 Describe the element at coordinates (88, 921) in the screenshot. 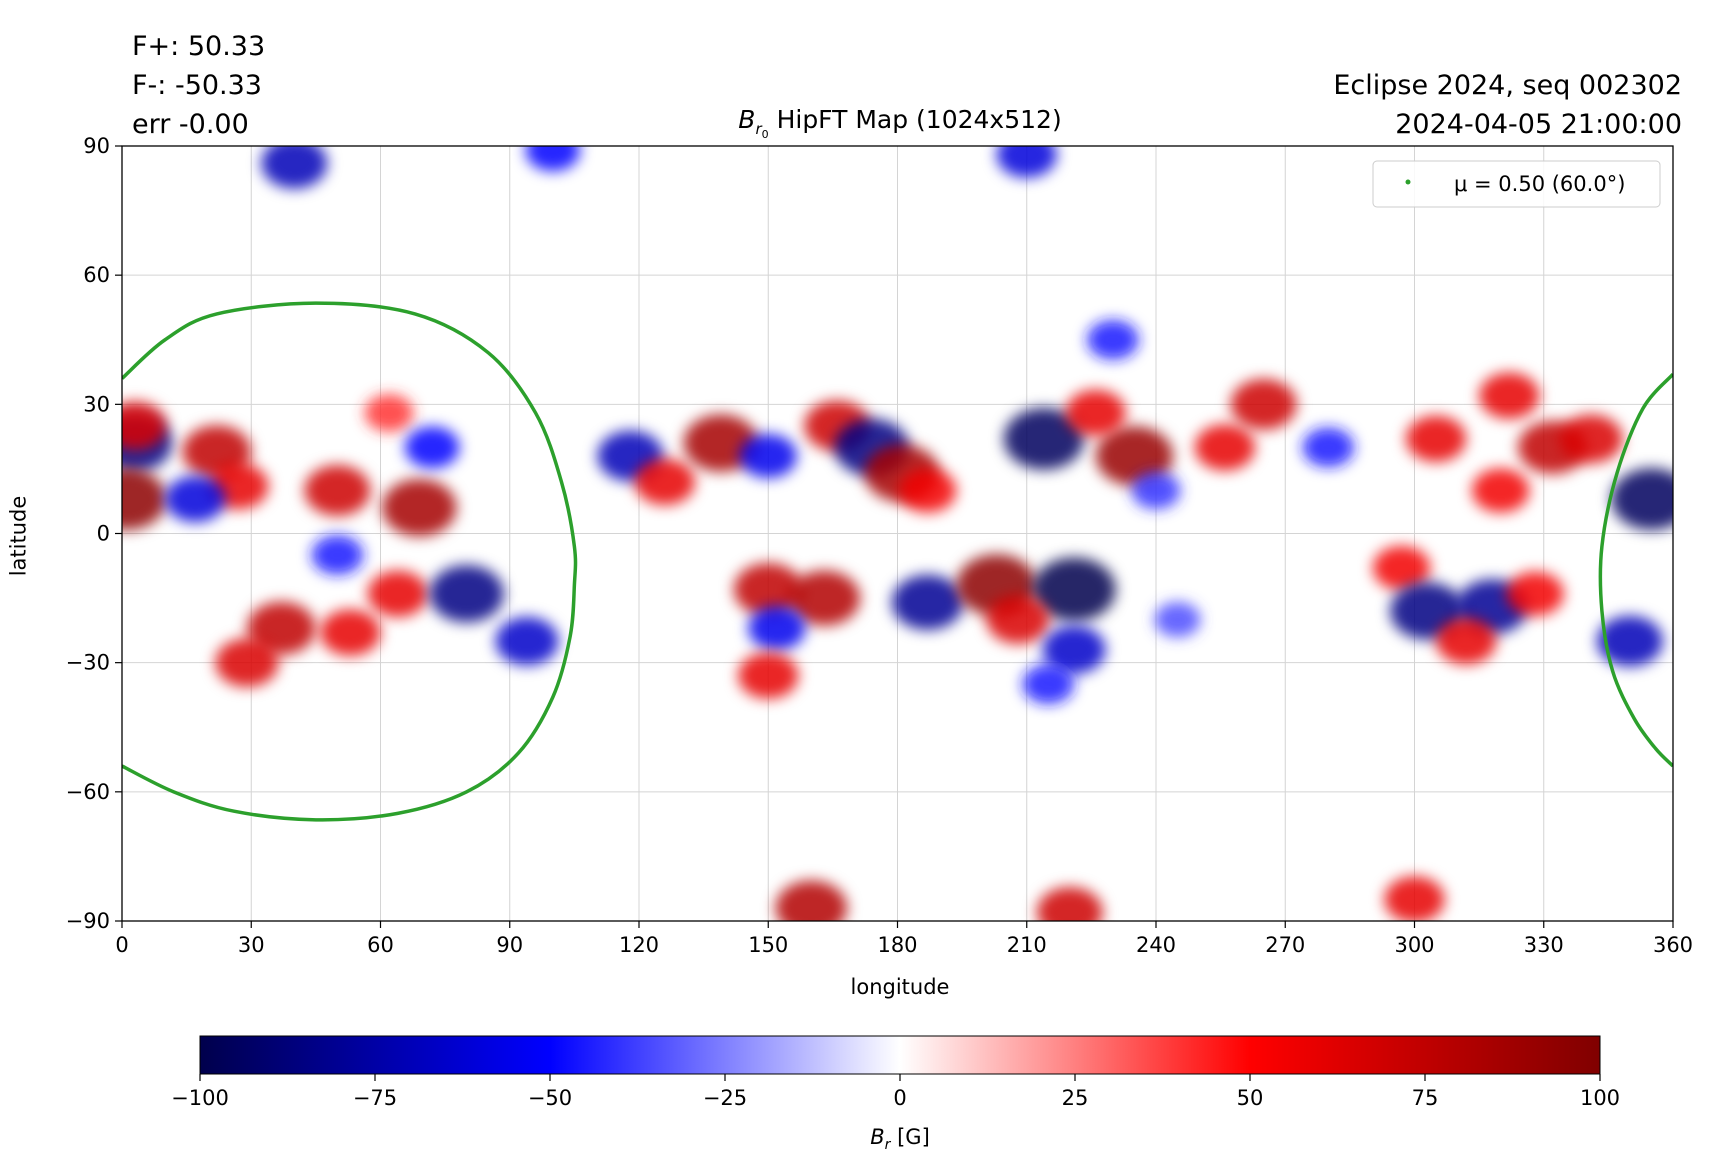

I see `y-tick-label: −90` at that location.